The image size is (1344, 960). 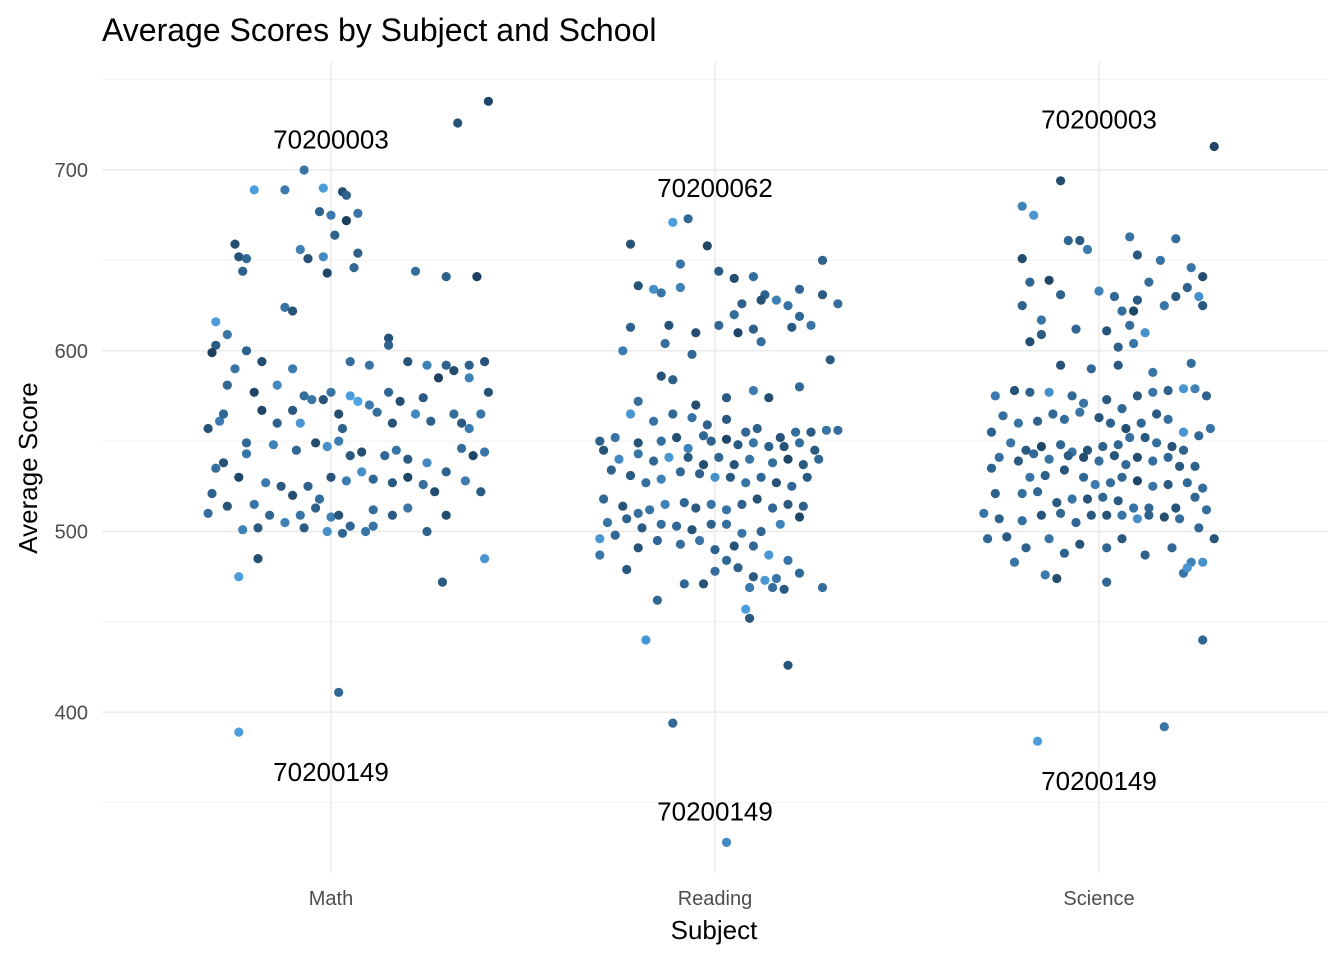 I want to click on point-annotation: 70200003, so click(x=331, y=139).